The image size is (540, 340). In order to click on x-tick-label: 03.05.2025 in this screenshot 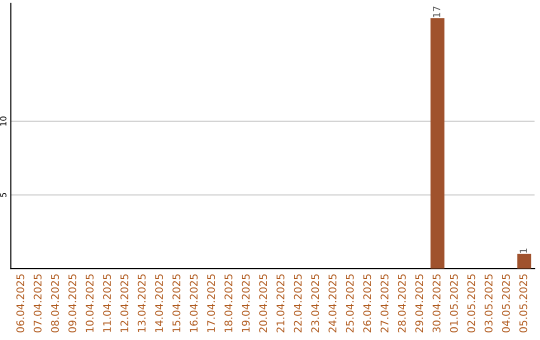, I will do `click(488, 303)`.